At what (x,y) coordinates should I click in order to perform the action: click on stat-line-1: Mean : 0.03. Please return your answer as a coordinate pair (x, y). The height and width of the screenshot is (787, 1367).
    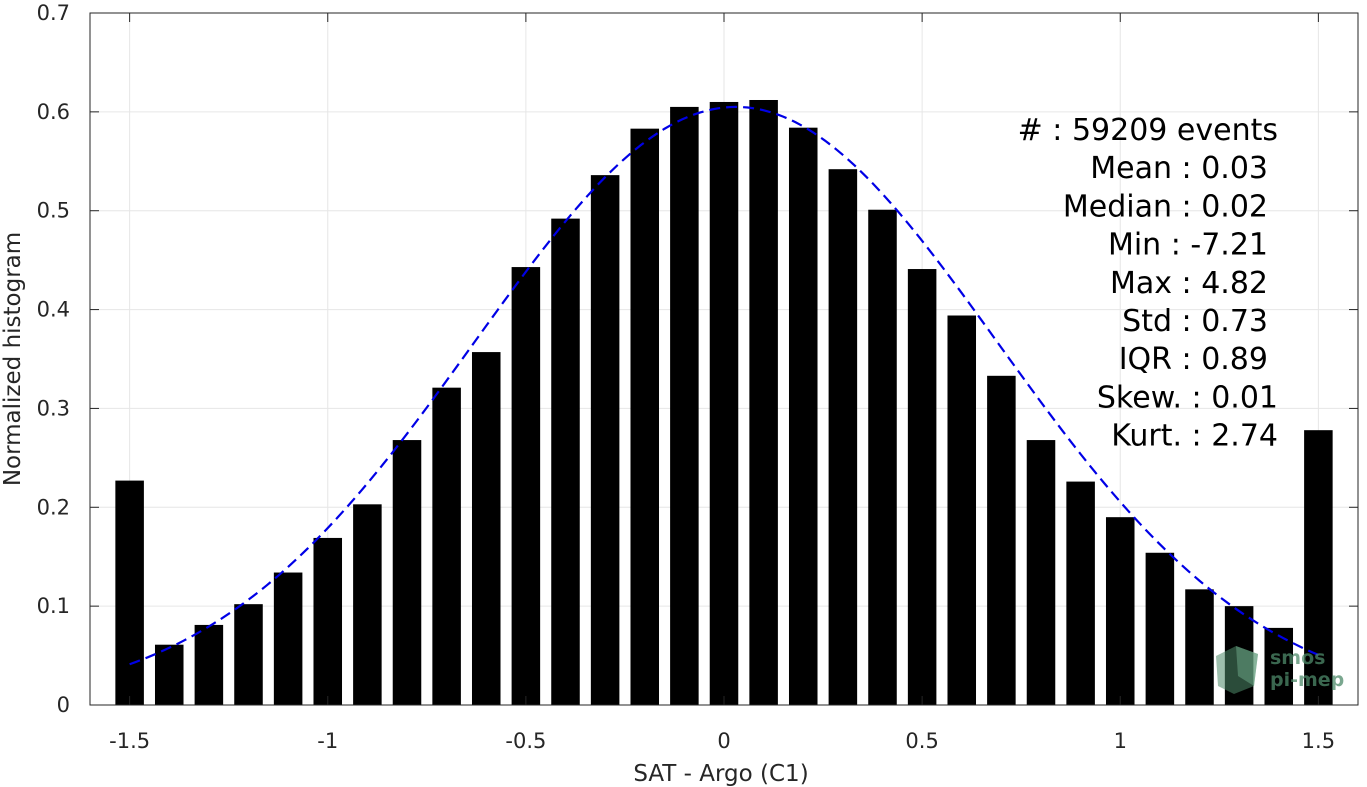
    Looking at the image, I should click on (1179, 168).